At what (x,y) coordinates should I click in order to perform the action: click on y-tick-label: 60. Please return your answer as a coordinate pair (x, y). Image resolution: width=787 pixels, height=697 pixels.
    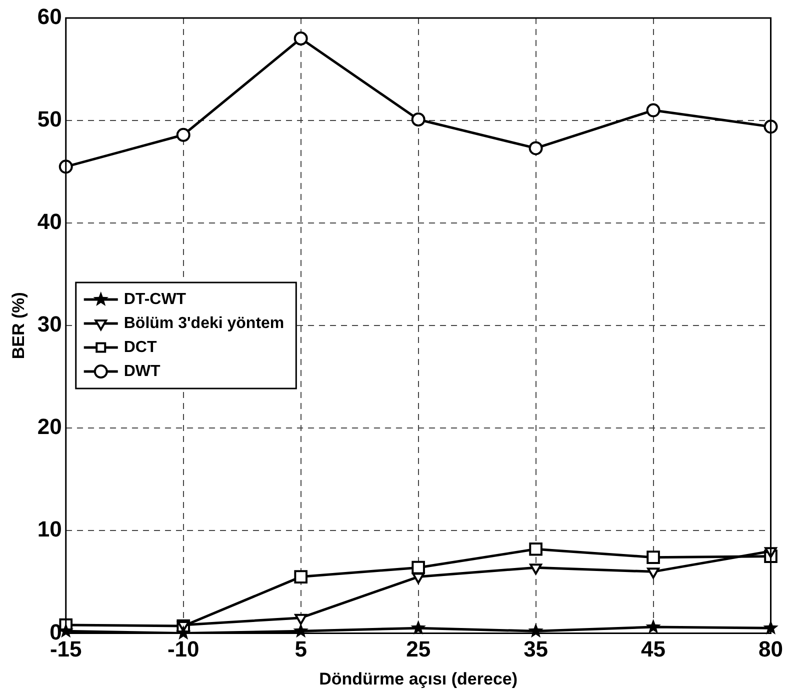
    Looking at the image, I should click on (49, 17).